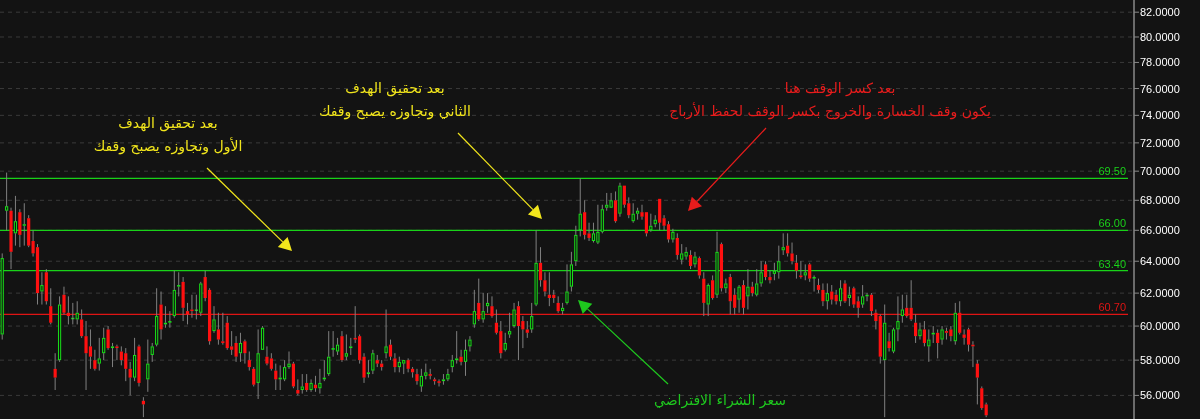  I want to click on y-tick-label: 76.0000, so click(1160, 88).